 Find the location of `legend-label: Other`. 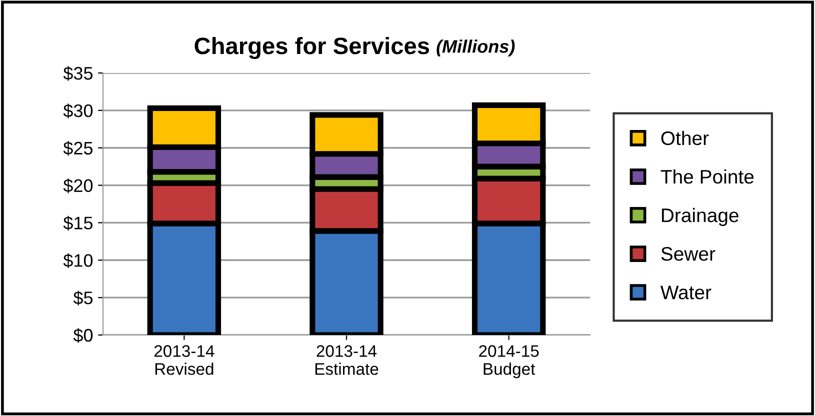

legend-label: Other is located at coordinates (685, 138).